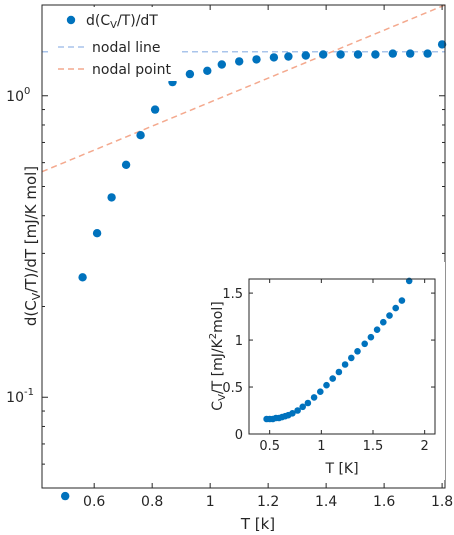 The image size is (454, 535). I want to click on inset-y-tick-label: 1.5, so click(232, 294).